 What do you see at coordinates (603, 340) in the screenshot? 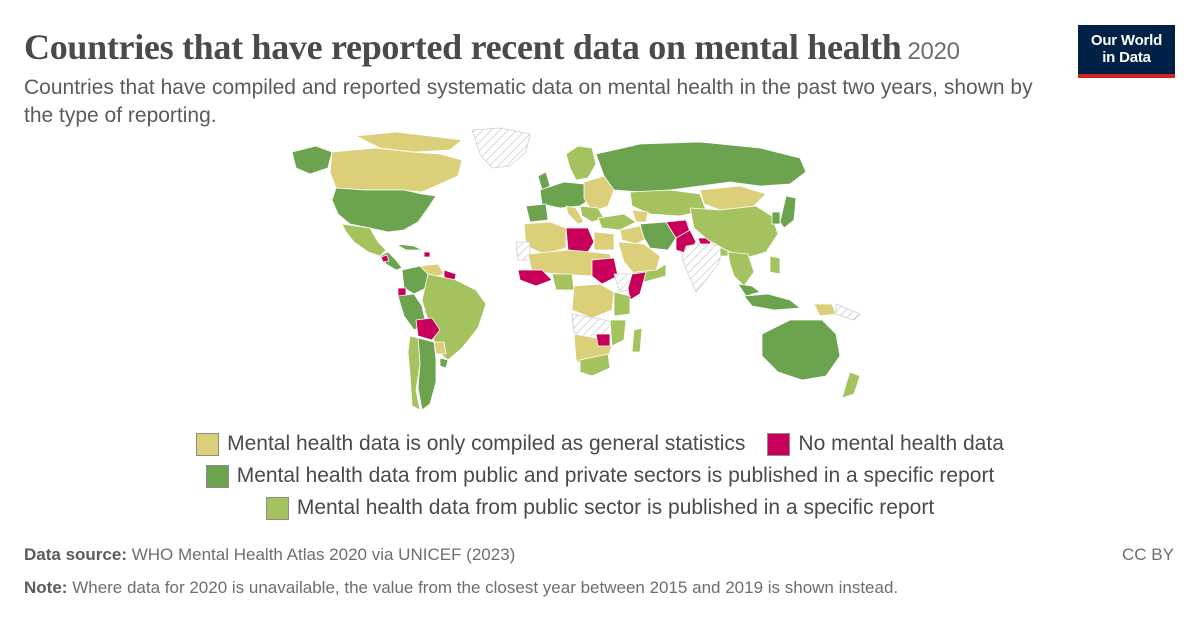
I see `region-zimbabwe` at bounding box center [603, 340].